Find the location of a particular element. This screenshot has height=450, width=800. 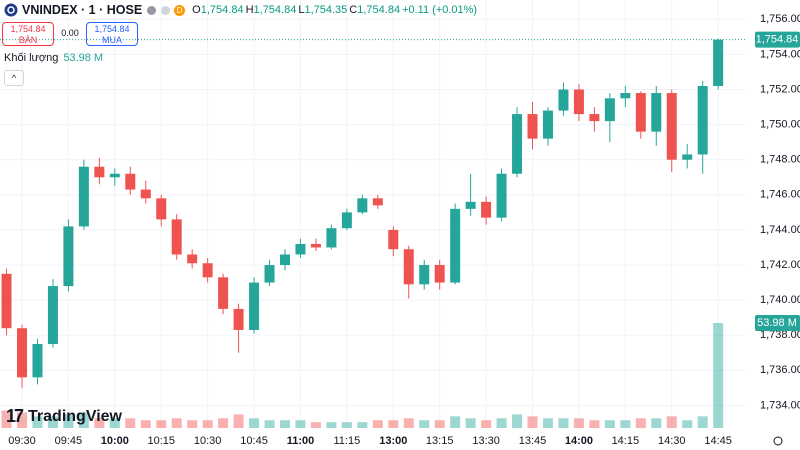

price-axis is located at coordinates (772, 225).